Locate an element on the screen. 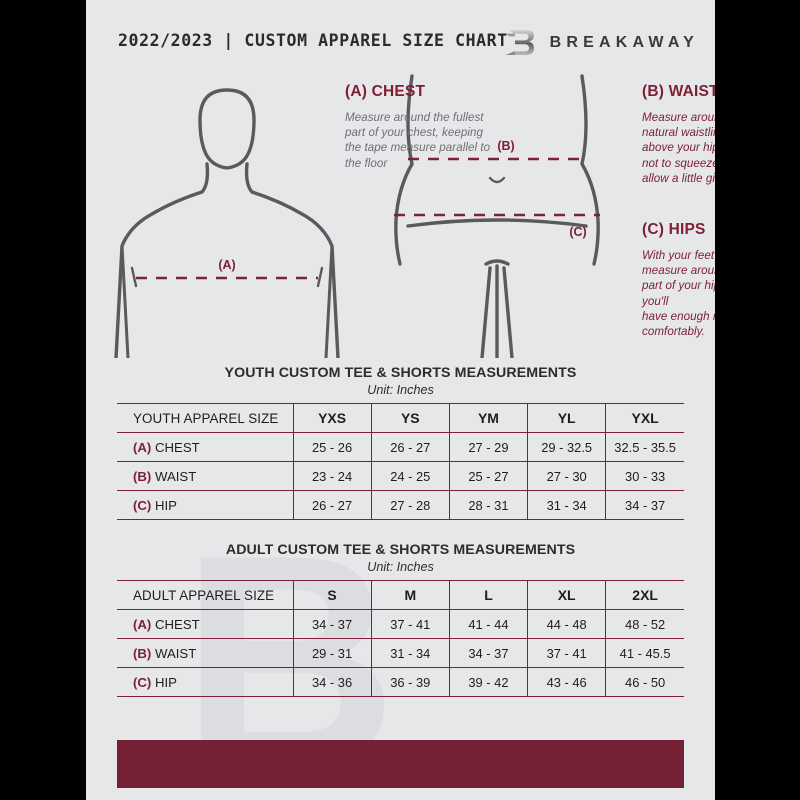 This screenshot has width=800, height=800. table-header-row: ADULT APPAREL SIZE S M L XL 2XL is located at coordinates (400, 595).